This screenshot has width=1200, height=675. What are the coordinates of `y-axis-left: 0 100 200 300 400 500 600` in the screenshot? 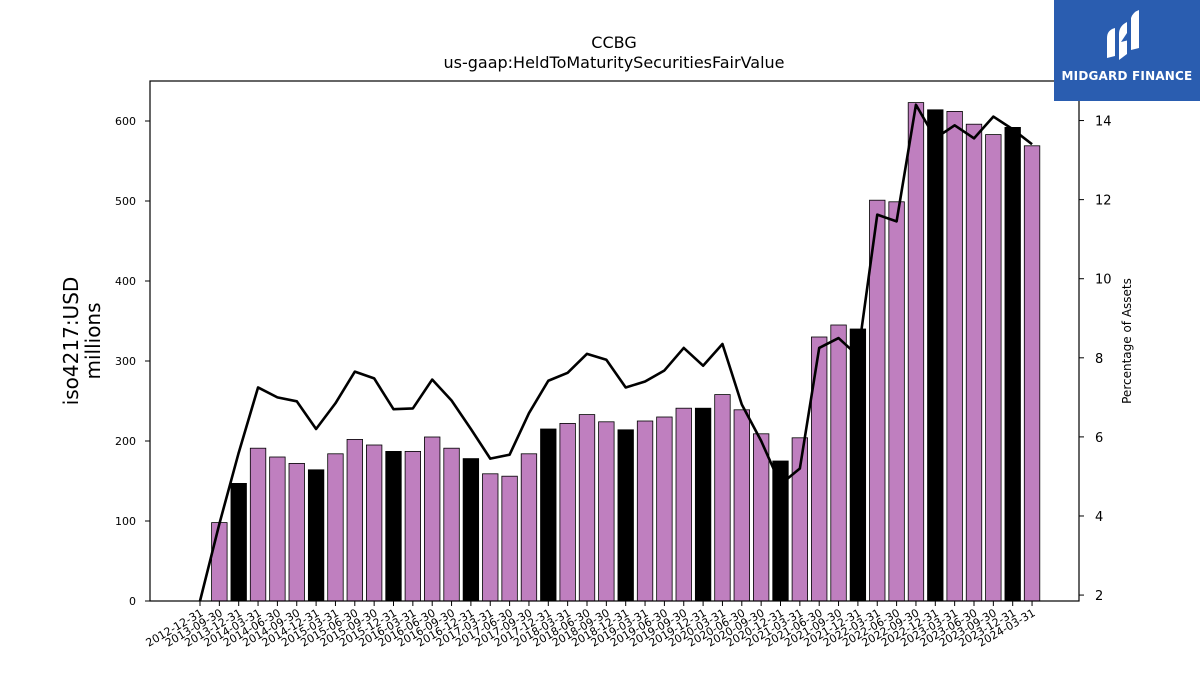 It's located at (132, 361).